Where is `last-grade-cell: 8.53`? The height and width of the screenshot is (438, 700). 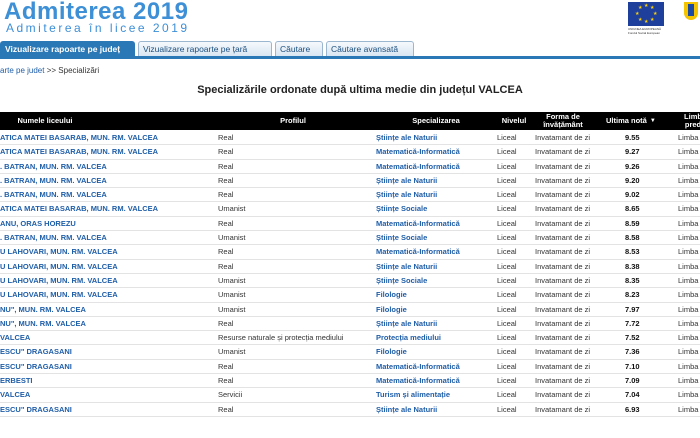
last-grade-cell: 8.53 is located at coordinates (632, 252).